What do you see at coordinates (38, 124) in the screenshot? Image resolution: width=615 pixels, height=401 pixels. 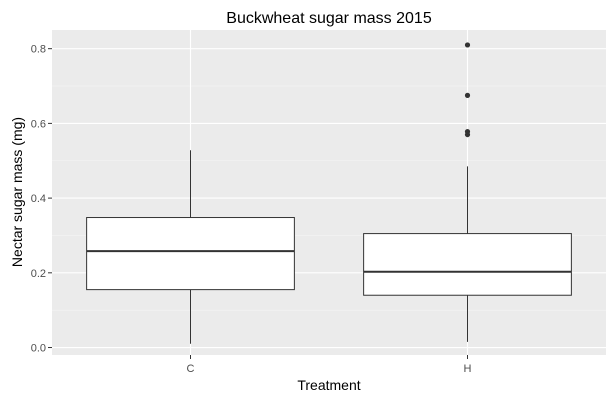 I see `y-tick-label: 0.6` at bounding box center [38, 124].